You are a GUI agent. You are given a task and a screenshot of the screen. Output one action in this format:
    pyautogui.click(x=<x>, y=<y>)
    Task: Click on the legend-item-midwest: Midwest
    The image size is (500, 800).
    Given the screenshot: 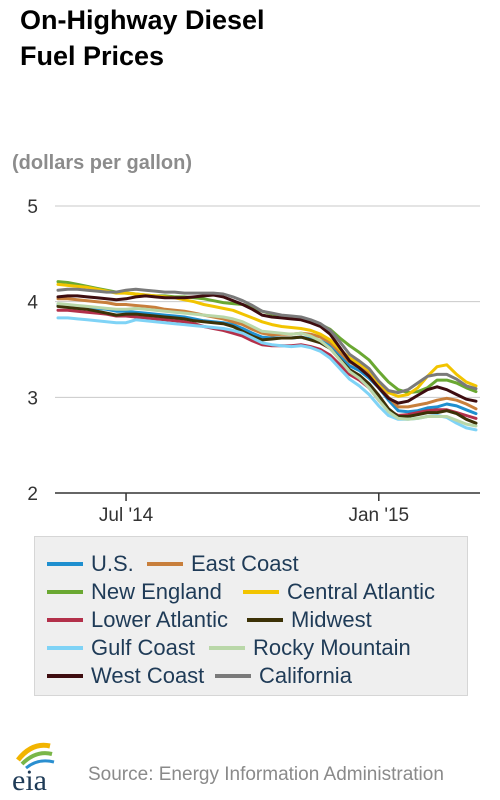 What is the action you would take?
    pyautogui.click(x=309, y=620)
    